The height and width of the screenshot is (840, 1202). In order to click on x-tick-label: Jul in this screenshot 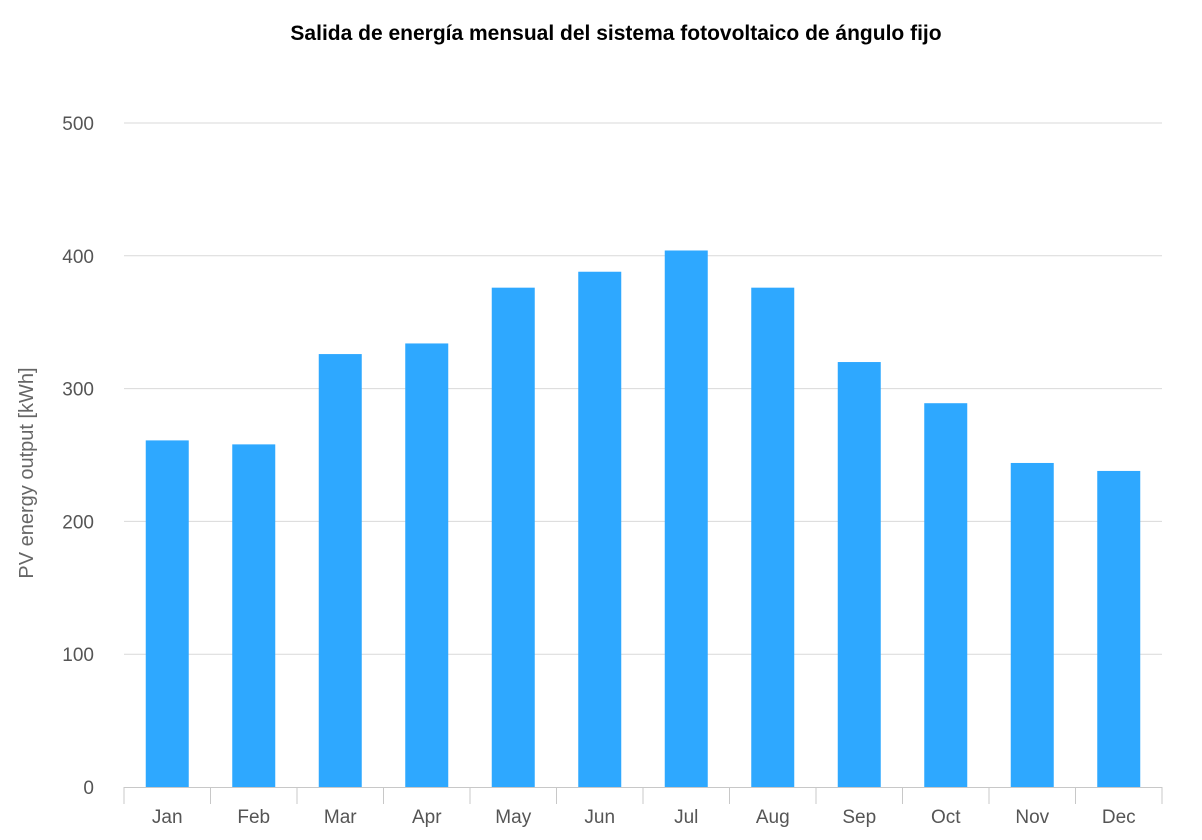, I will do `click(686, 817)`.